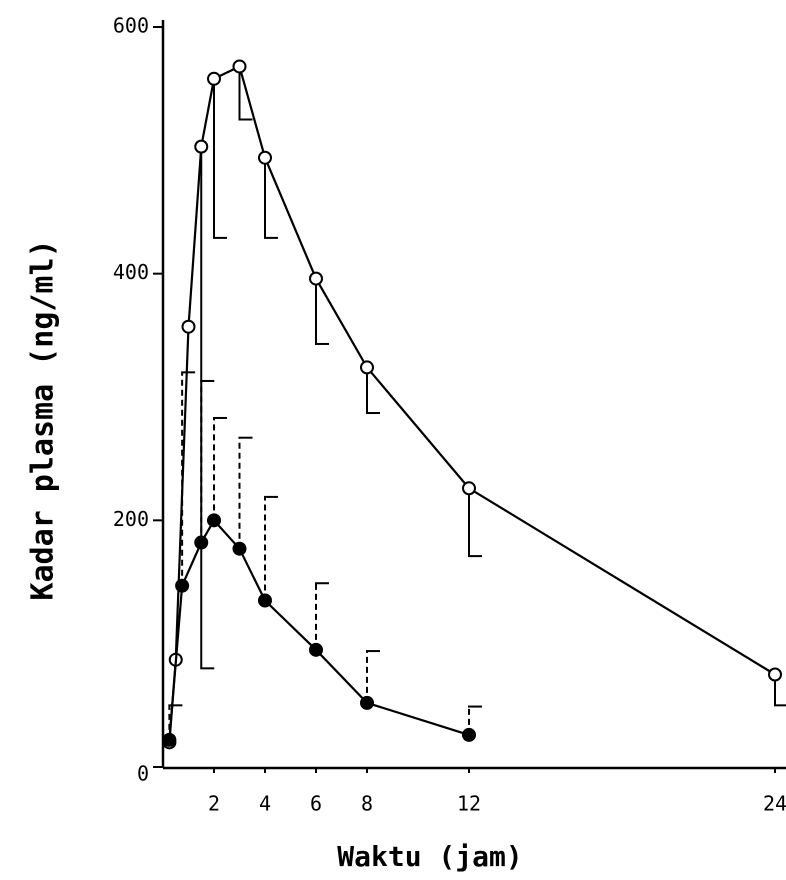 This screenshot has height=880, width=786. Describe the element at coordinates (316, 804) in the screenshot. I see `x-tick-label: 6` at that location.